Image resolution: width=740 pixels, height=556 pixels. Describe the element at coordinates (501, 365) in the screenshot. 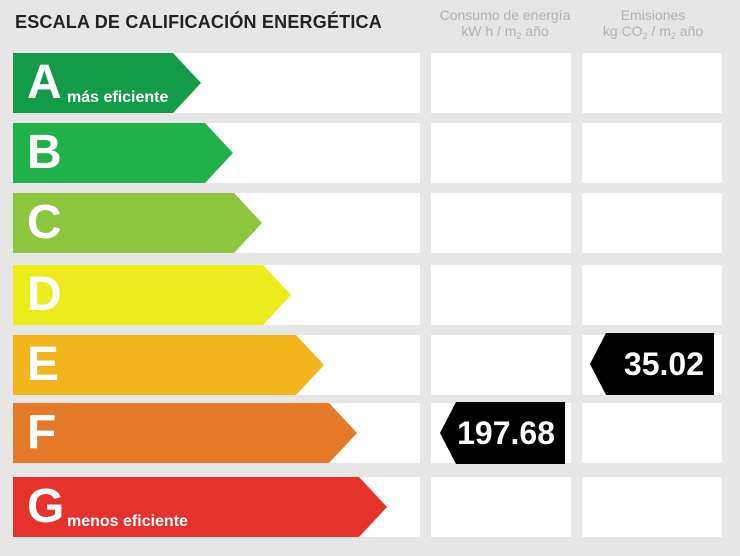

I see `consumo-cell-e` at that location.